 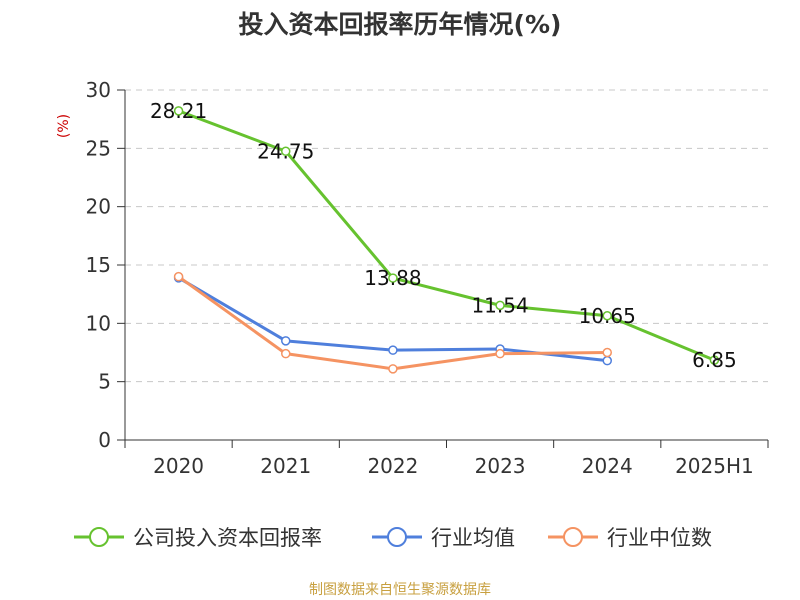 I want to click on y-tick-label: 25, so click(x=98, y=148).